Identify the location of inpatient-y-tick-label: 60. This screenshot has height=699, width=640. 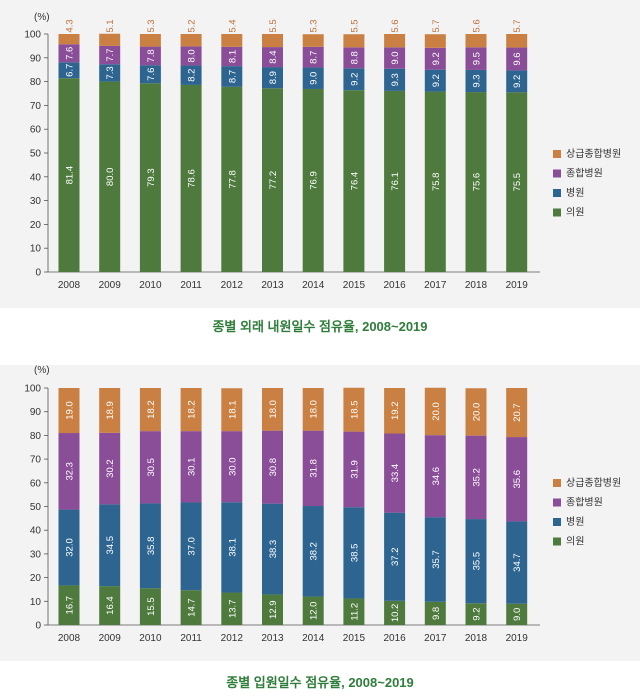
(36, 483).